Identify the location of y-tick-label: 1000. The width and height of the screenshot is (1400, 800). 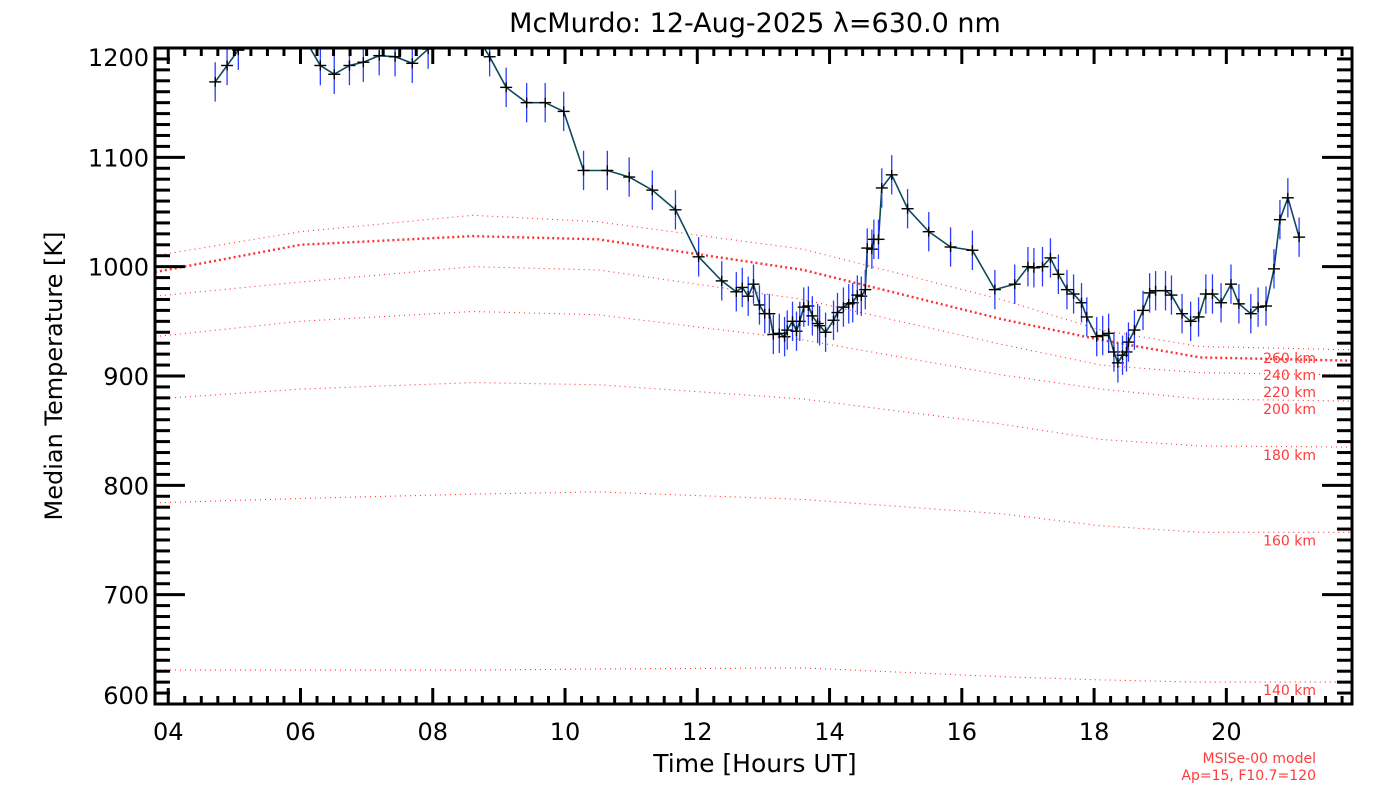
(118, 268).